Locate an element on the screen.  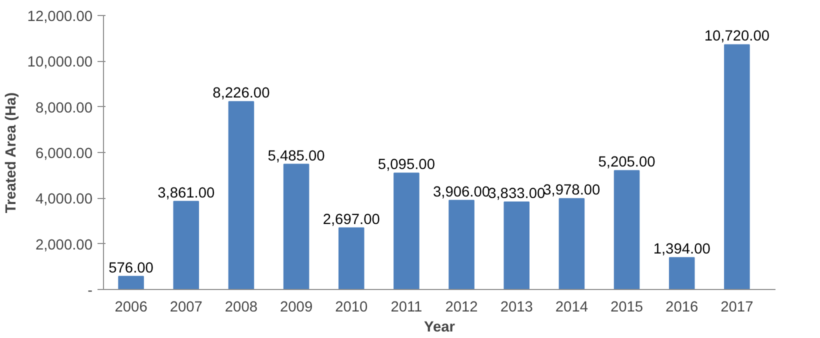
x-tick-label: 2017 is located at coordinates (737, 308).